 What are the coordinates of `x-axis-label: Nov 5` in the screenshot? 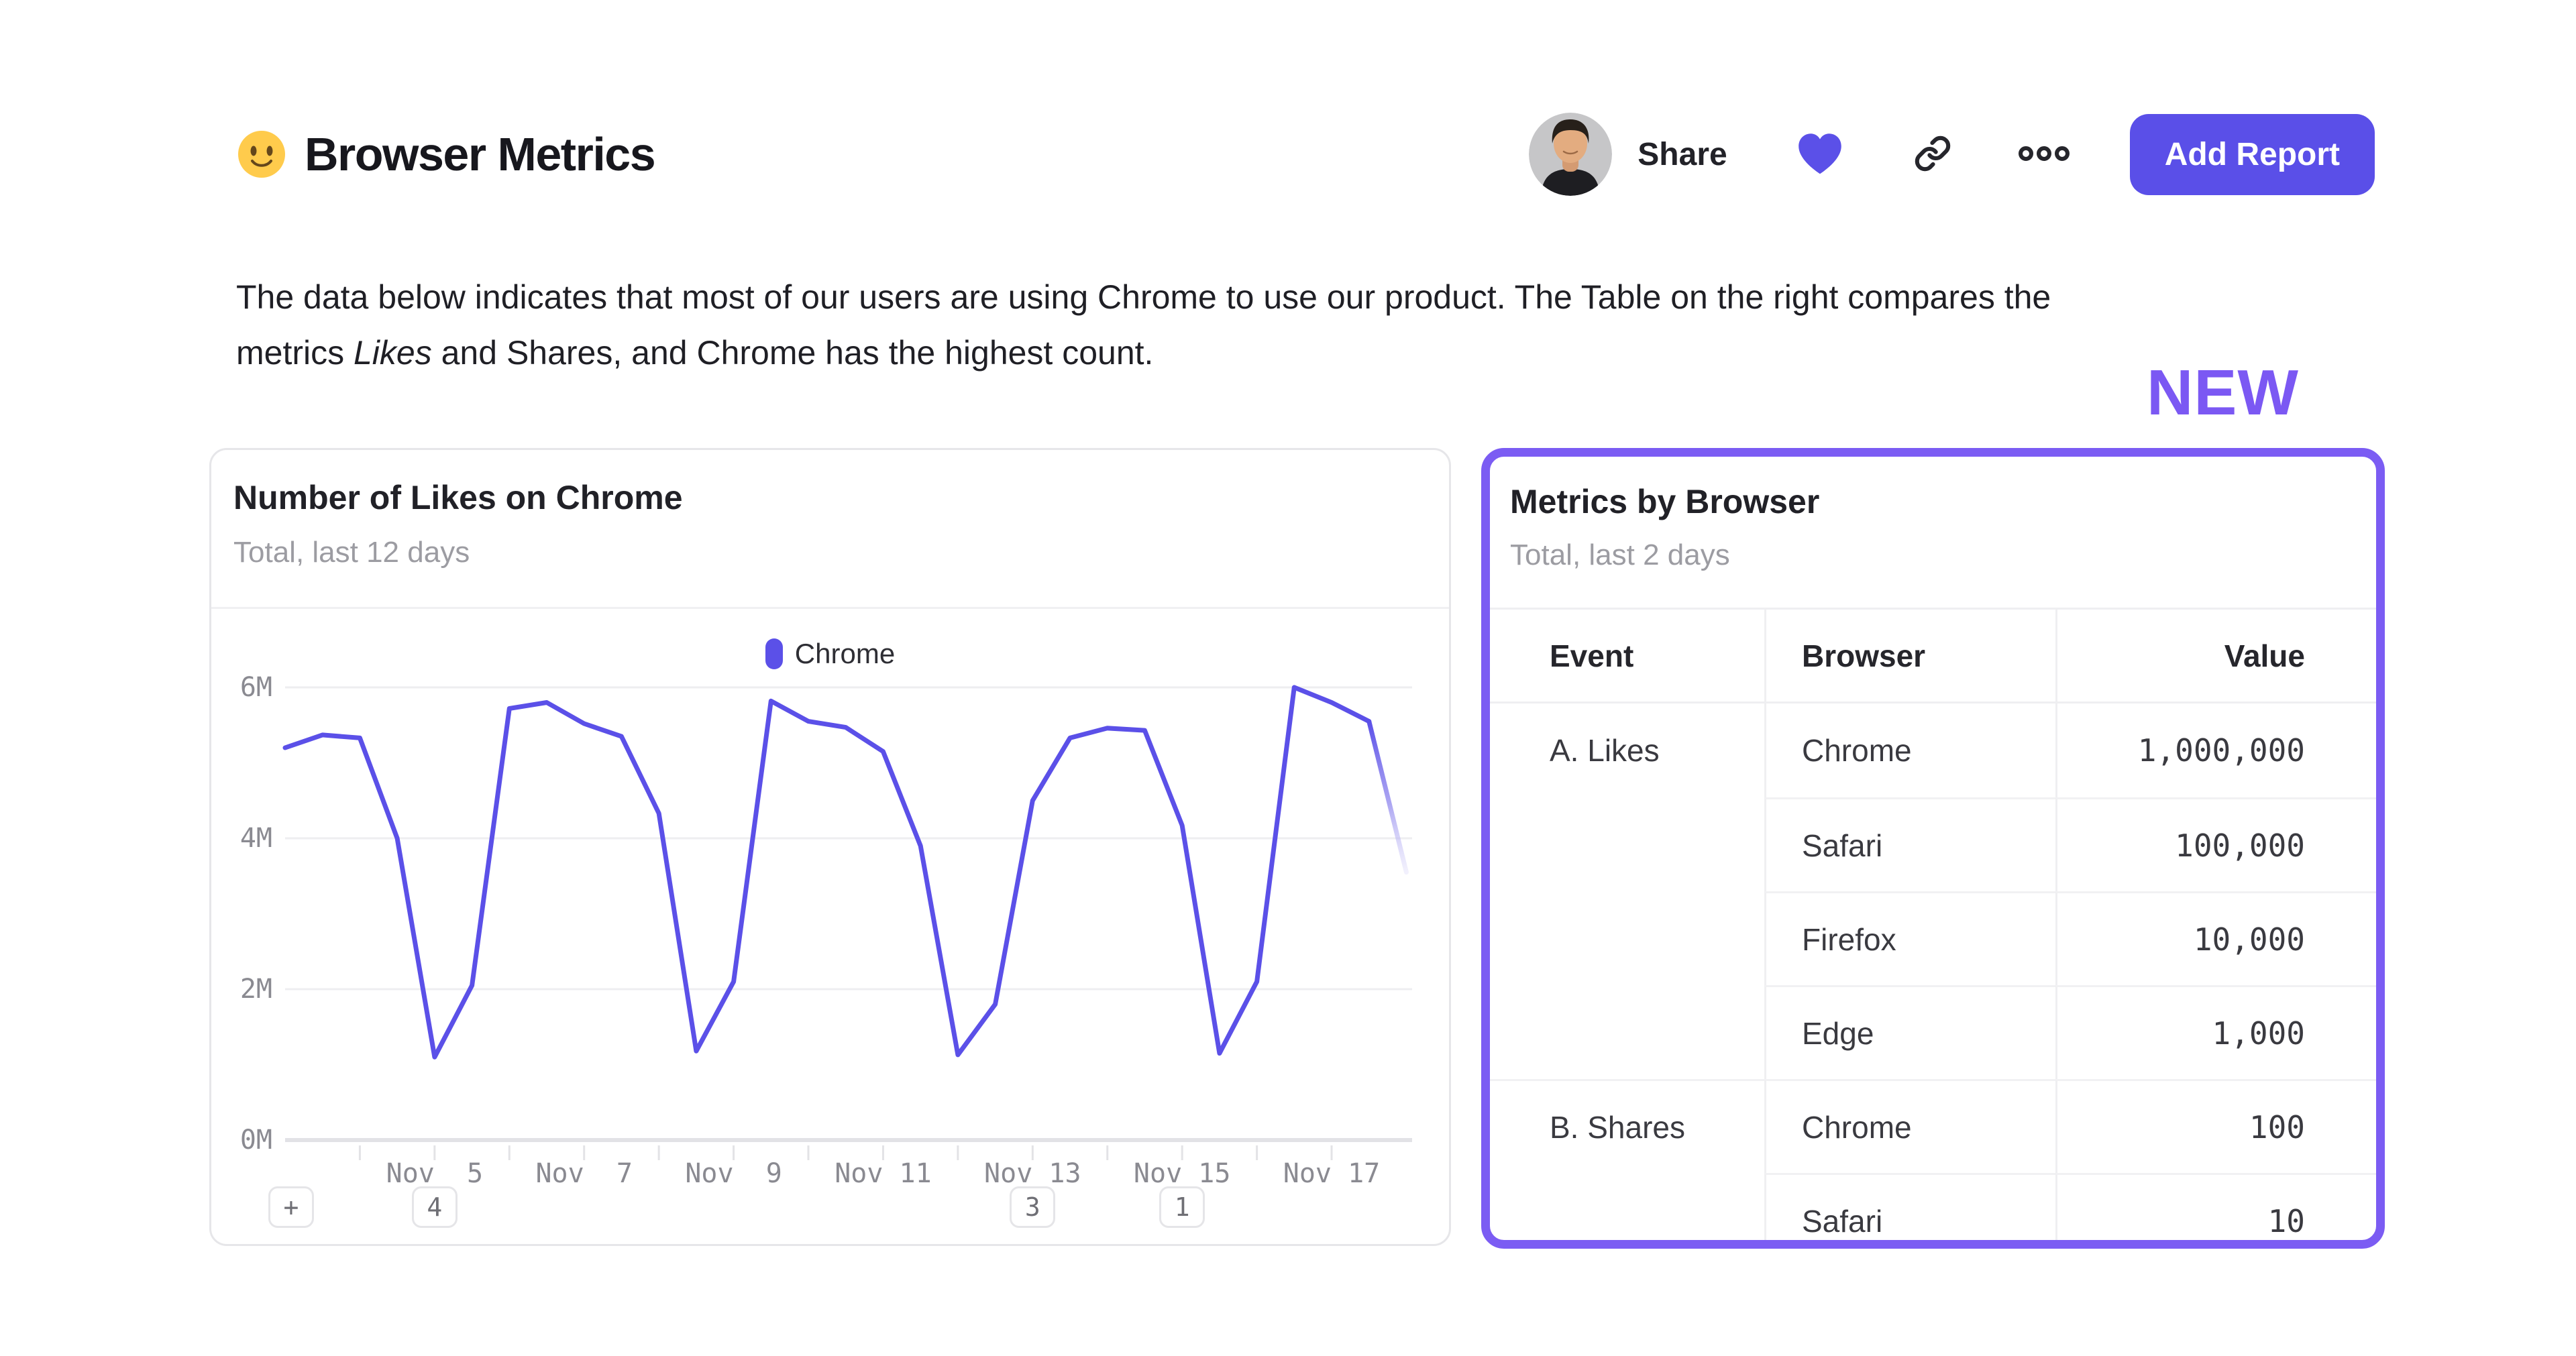 It's located at (435, 1173).